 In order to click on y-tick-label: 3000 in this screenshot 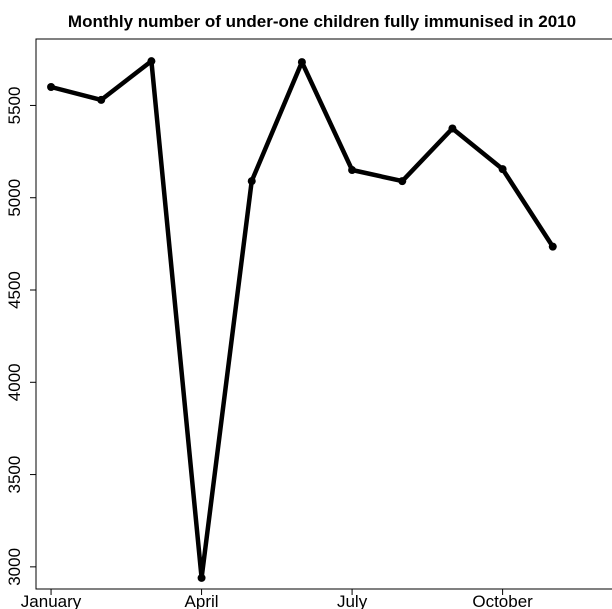, I will do `click(14, 567)`.